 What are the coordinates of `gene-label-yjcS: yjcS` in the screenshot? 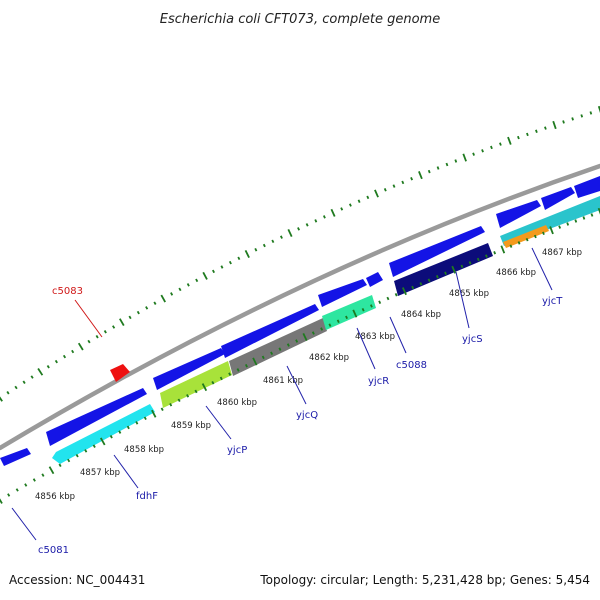 It's located at (472, 339).